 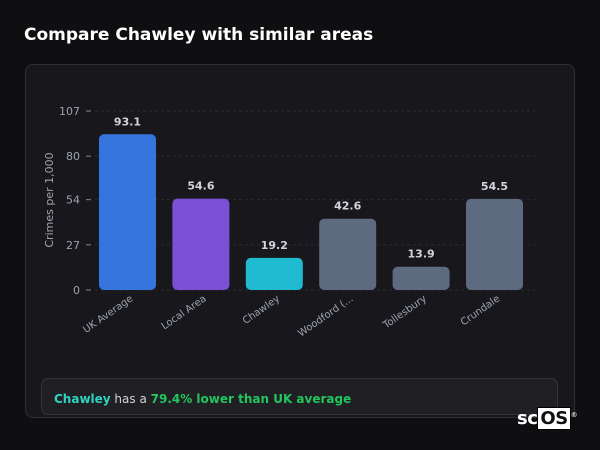 What do you see at coordinates (49, 199) in the screenshot?
I see `y-axis-label: Crimes per 1,000` at bounding box center [49, 199].